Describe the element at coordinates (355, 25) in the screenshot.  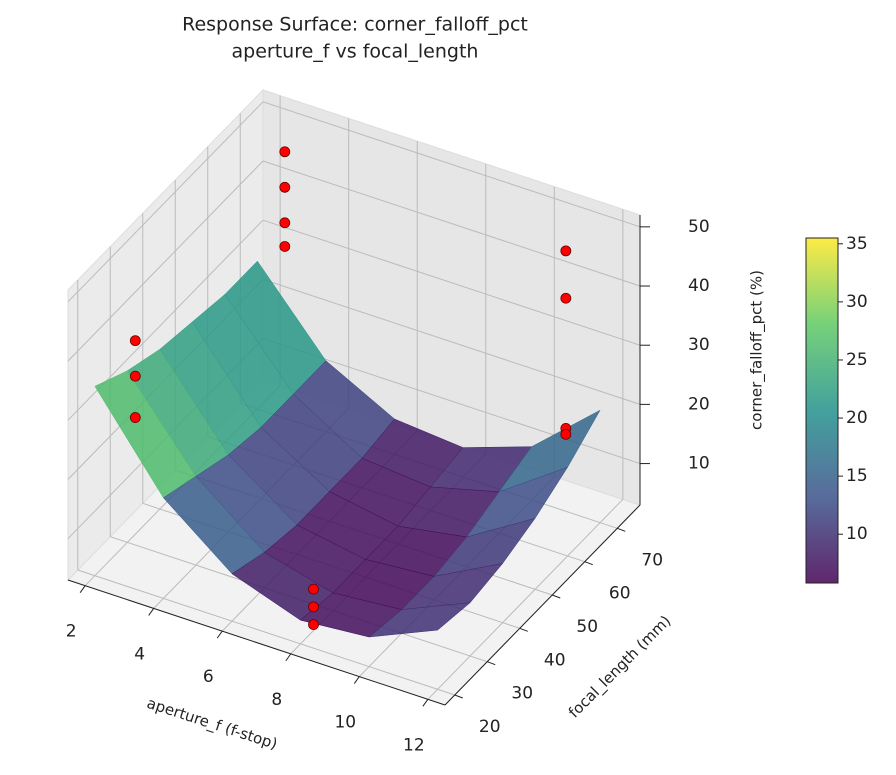
I see `chart-title: Response Surface: corner_falloff_pct` at that location.